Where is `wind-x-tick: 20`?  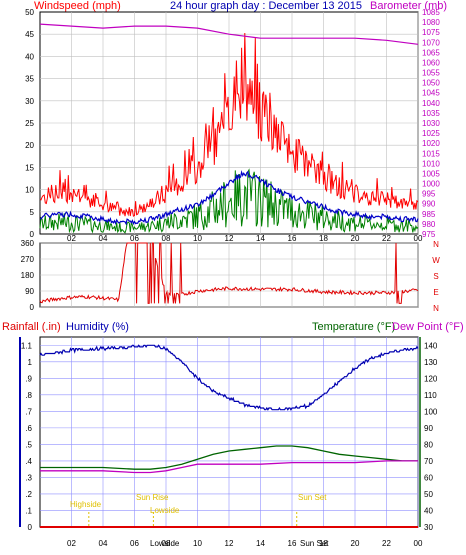 wind-x-tick: 20 is located at coordinates (355, 238).